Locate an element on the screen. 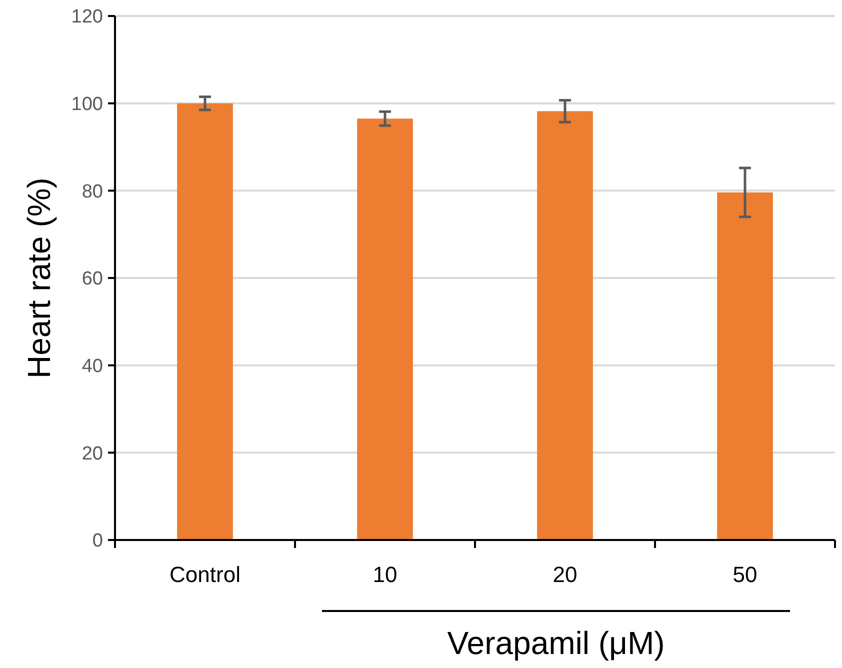 The image size is (842, 668). x-tick-label: Control is located at coordinates (205, 574).